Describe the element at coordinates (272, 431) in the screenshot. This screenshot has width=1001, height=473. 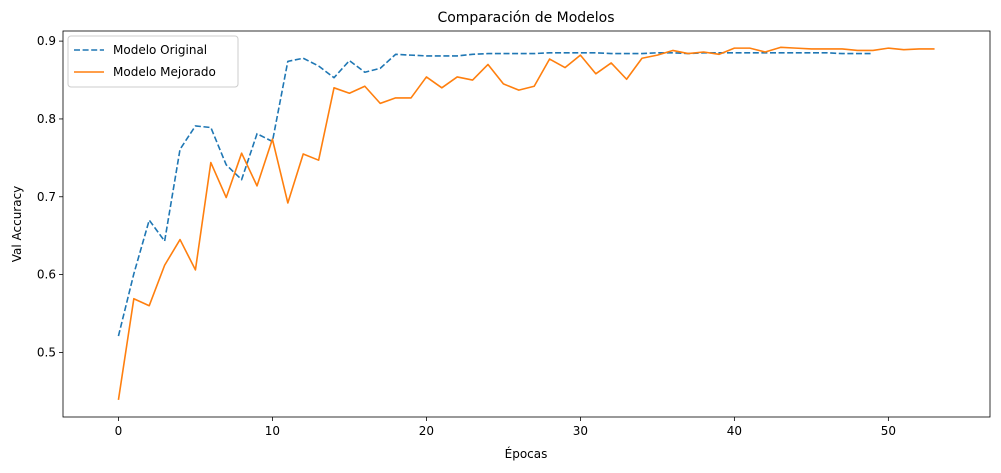
I see `x-tick-label: 10` at that location.